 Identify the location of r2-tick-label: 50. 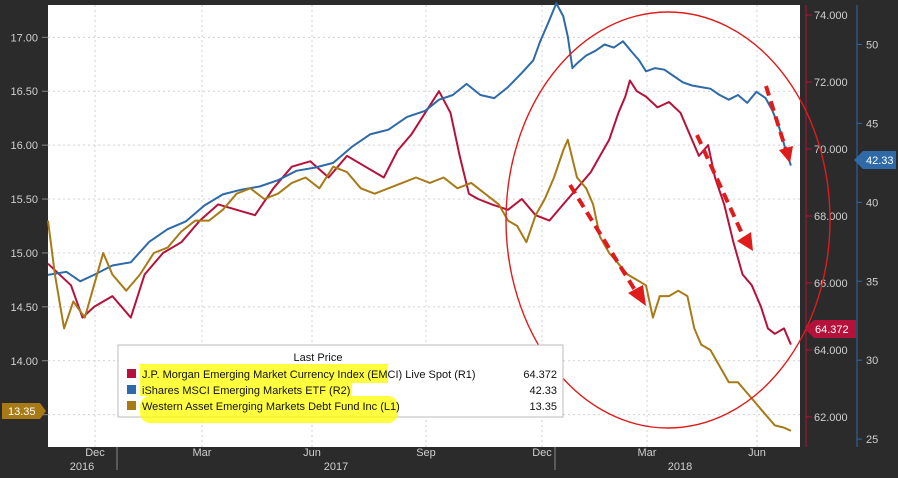
(872, 45).